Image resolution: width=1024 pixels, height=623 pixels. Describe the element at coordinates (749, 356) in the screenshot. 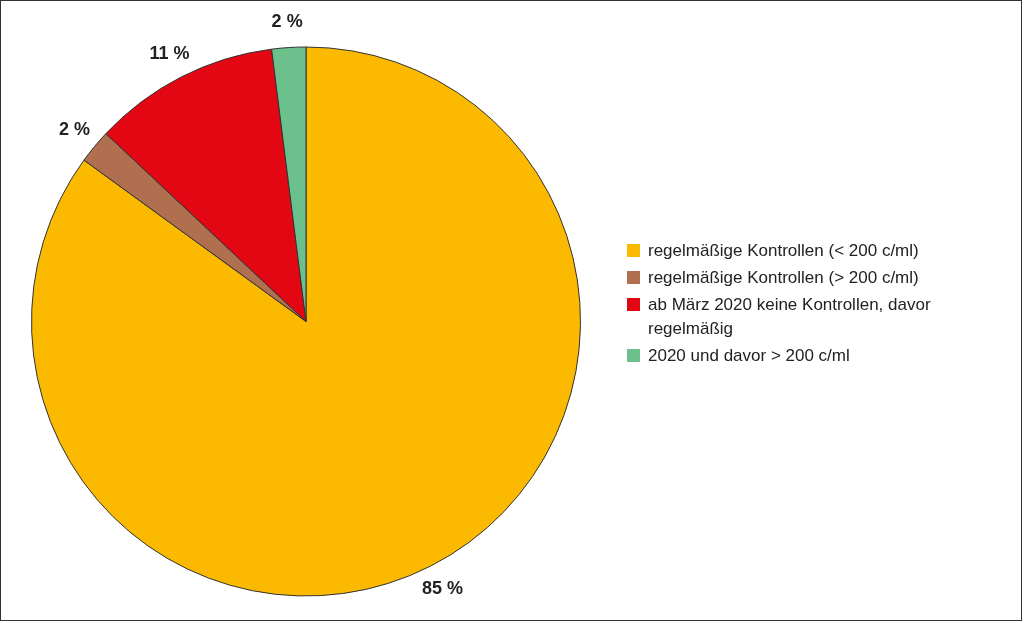

I see `legend-label: 2020 und davor > 200 c/ml` at that location.